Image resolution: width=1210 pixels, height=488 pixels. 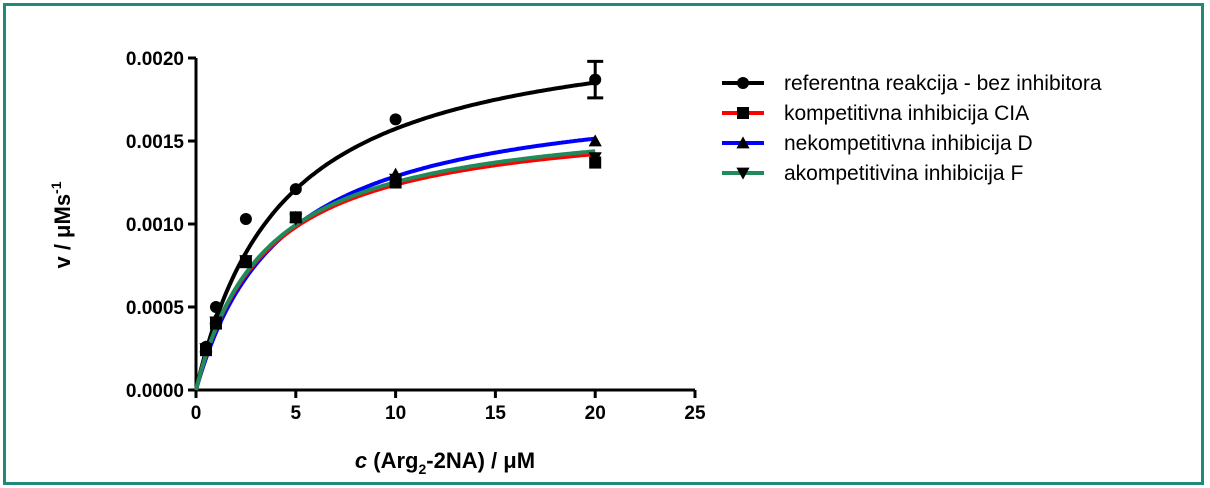 What do you see at coordinates (908, 143) in the screenshot?
I see `legend-label: nekompetitivna inhibicija D` at bounding box center [908, 143].